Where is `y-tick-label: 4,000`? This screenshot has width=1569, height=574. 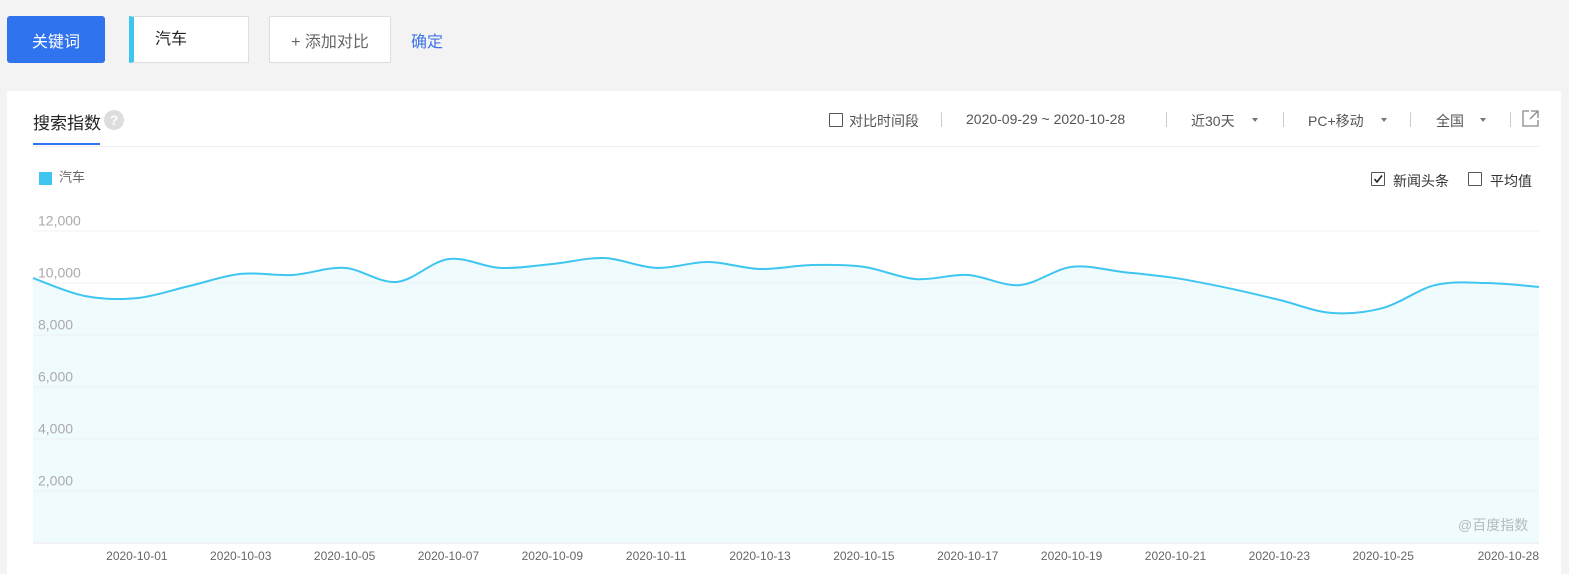
y-tick-label: 4,000 is located at coordinates (55, 429).